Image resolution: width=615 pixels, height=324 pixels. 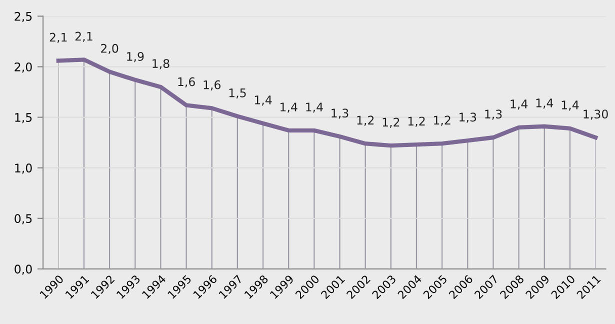 What do you see at coordinates (23, 269) in the screenshot?
I see `y-tick-label: 0,0` at bounding box center [23, 269].